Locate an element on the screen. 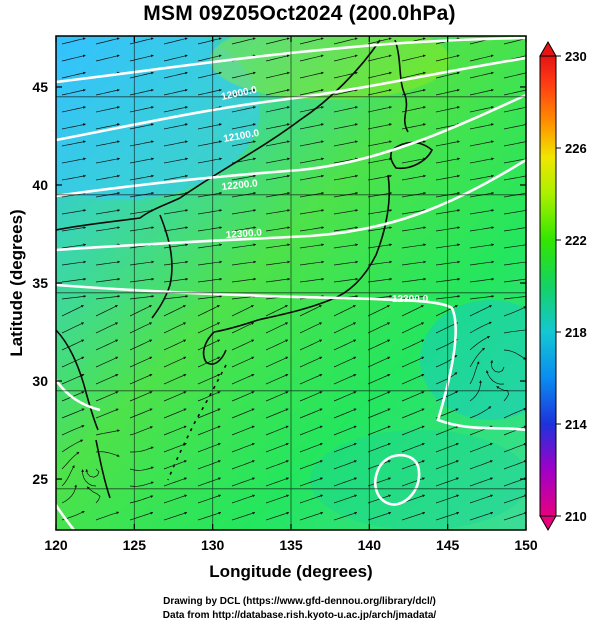 This screenshot has height=625, width=599. chart-title: MSM 09Z05Oct2024 (200.0hPa) is located at coordinates (299, 13).